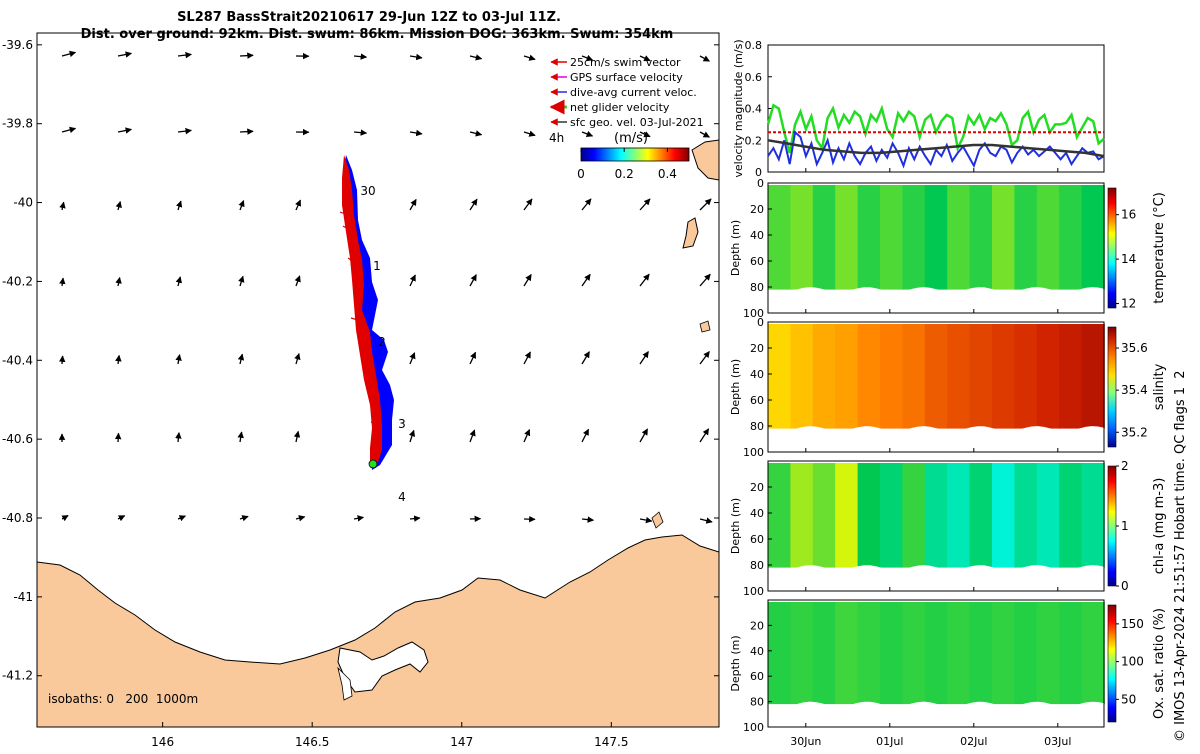  What do you see at coordinates (1057, 741) in the screenshot?
I see `date-tick-label: 03Jul` at bounding box center [1057, 741].